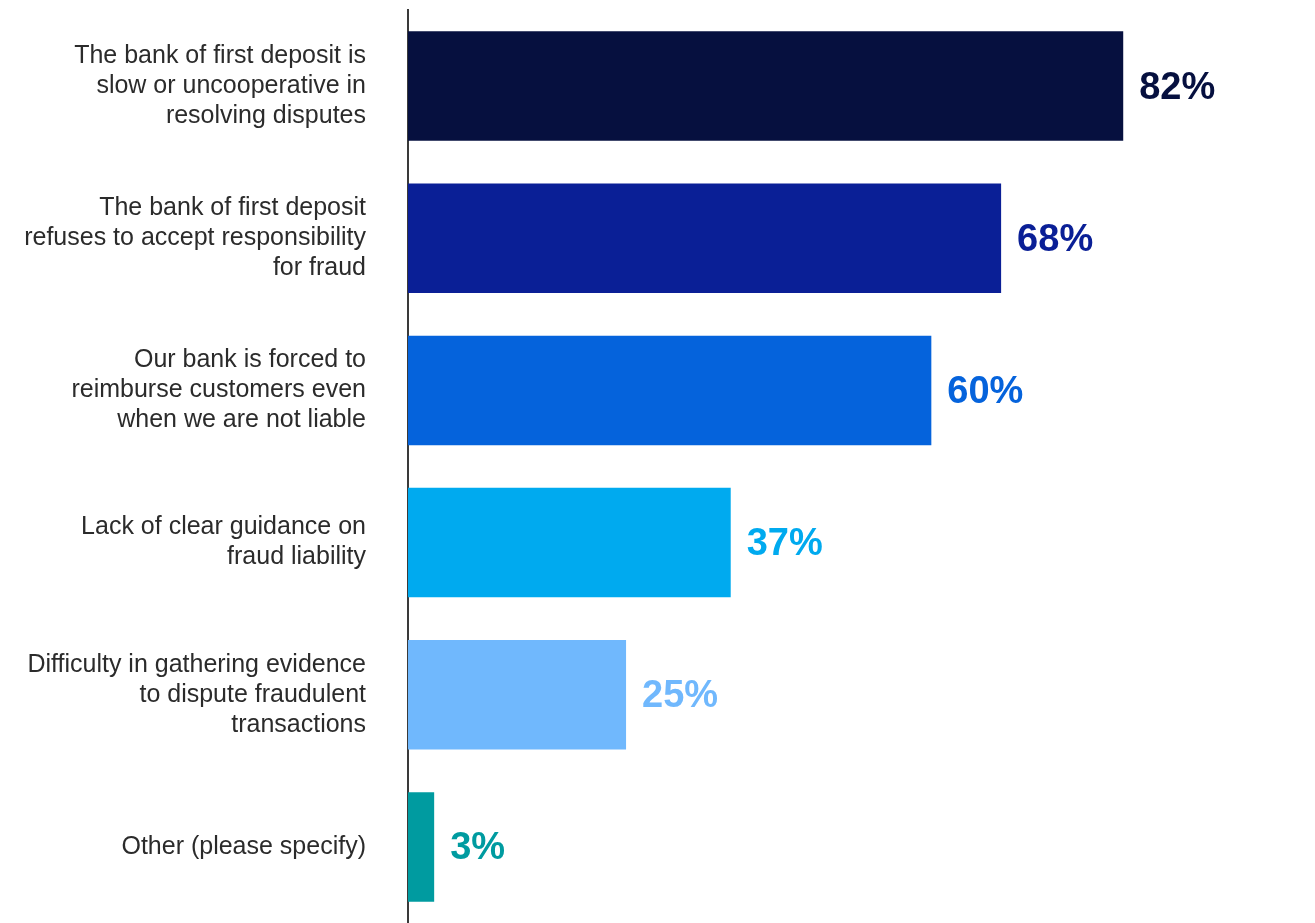 The height and width of the screenshot is (923, 1315). What do you see at coordinates (784, 542) in the screenshot?
I see `data-label: 37%` at bounding box center [784, 542].